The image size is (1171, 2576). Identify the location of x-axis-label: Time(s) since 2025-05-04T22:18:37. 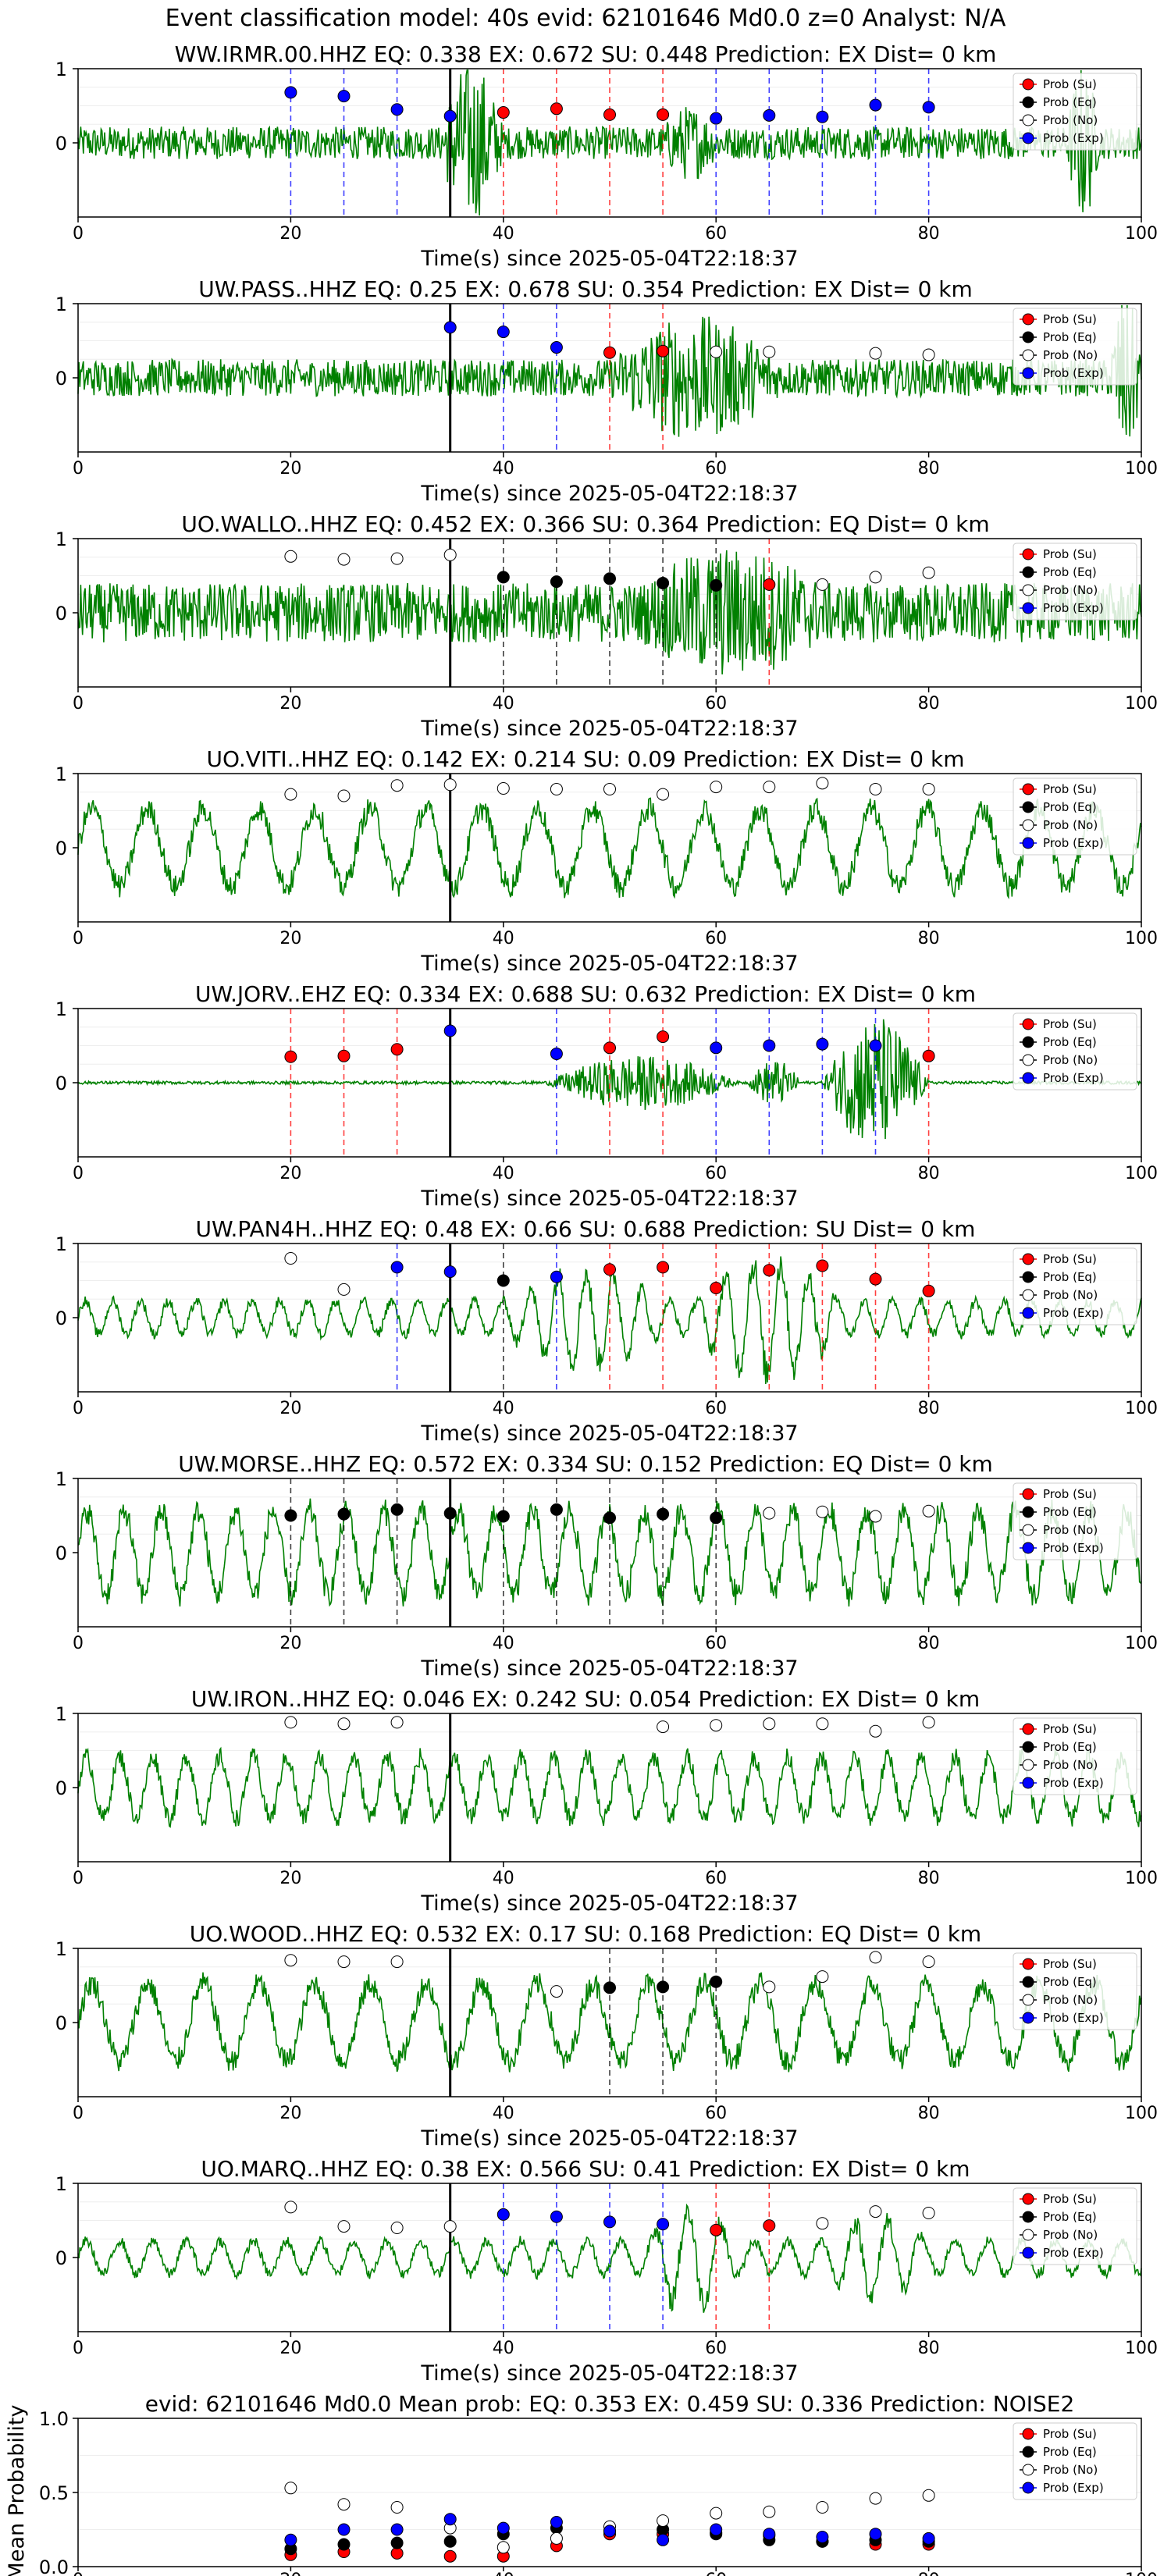
(609, 729).